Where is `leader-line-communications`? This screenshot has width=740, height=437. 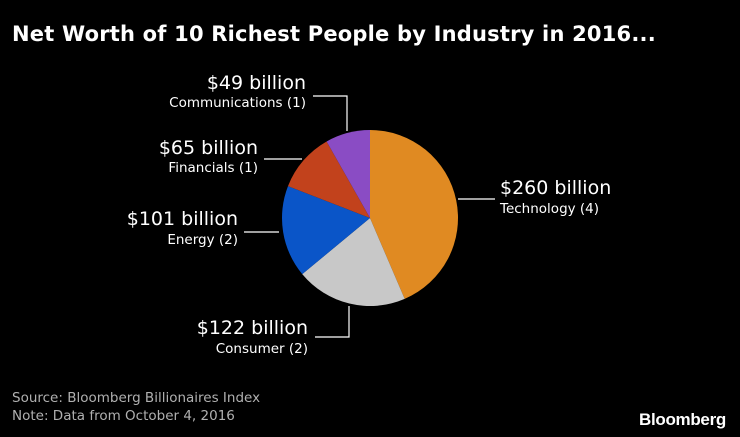
leader-line-communications is located at coordinates (330, 113).